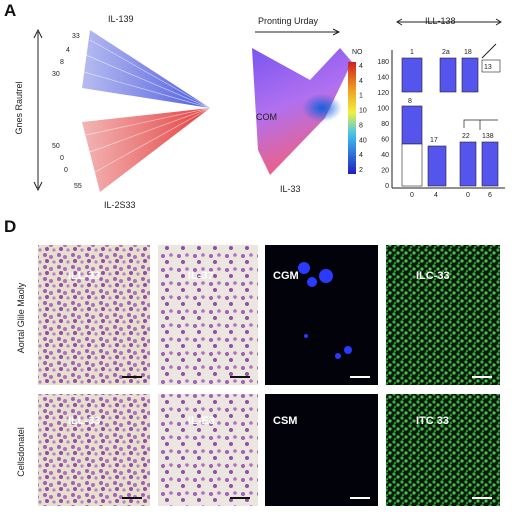 This screenshot has width=512, height=512. What do you see at coordinates (288, 21) in the screenshot?
I see `heatmap-title: Pronting Urday` at bounding box center [288, 21].